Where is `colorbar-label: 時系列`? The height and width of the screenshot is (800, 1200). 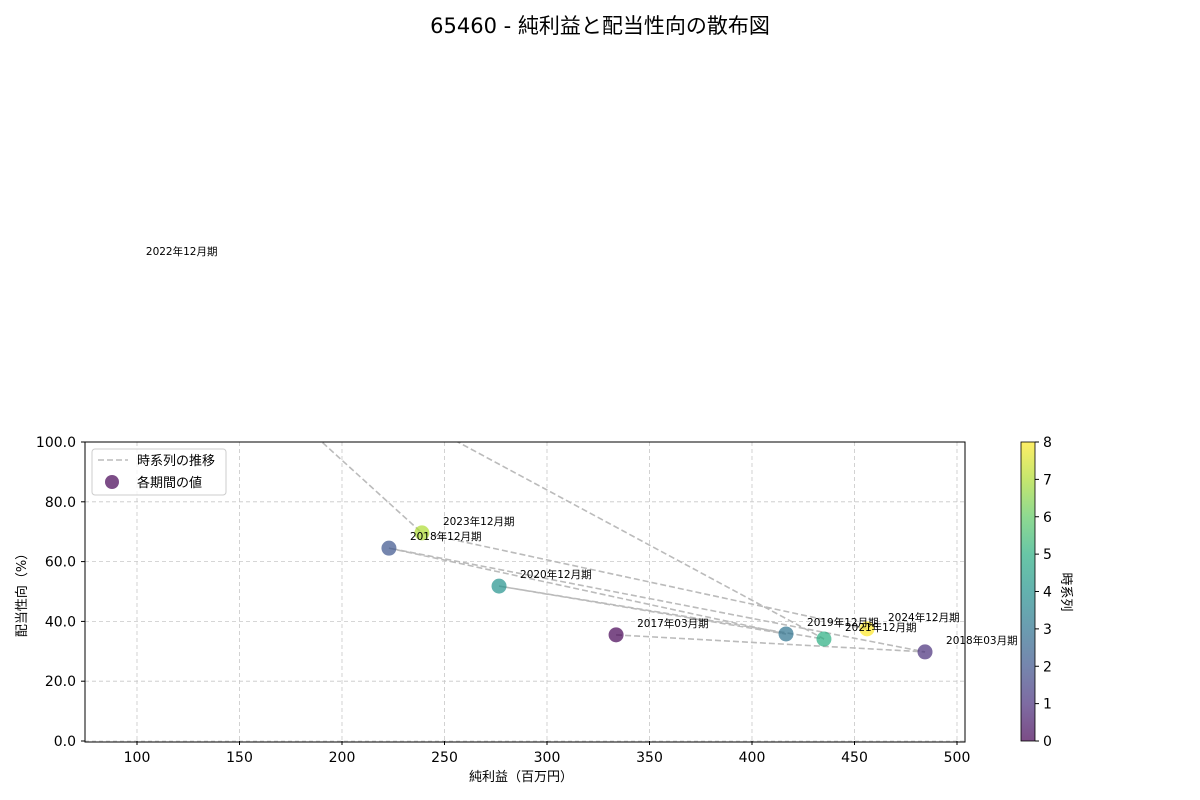
colorbar-label: 時系列 is located at coordinates (1065, 591).